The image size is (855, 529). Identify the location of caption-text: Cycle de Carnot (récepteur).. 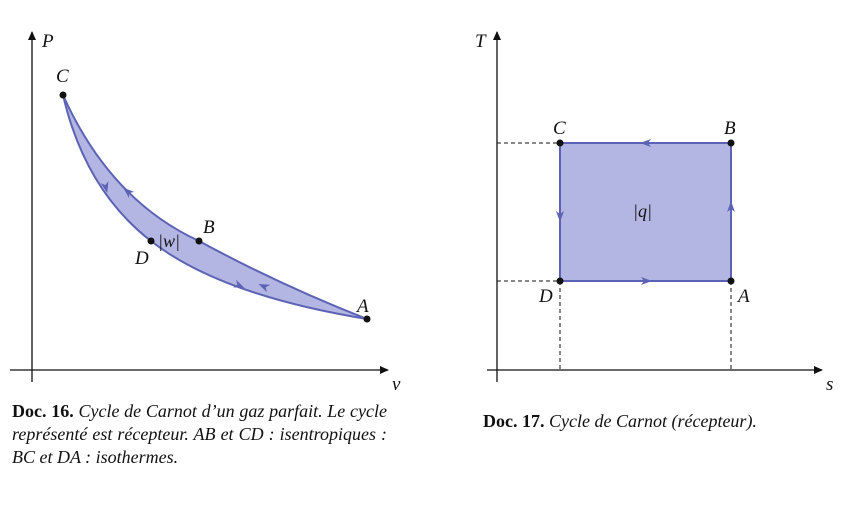
(653, 421).